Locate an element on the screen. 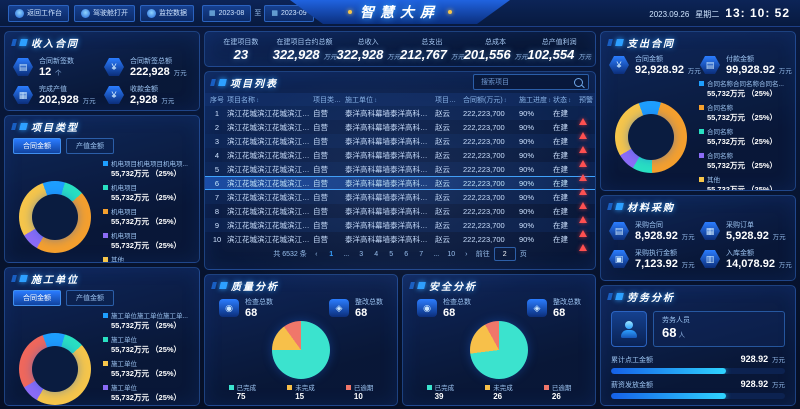 The height and width of the screenshot is (409, 800). legend-label: 未完成 is located at coordinates (503, 388).